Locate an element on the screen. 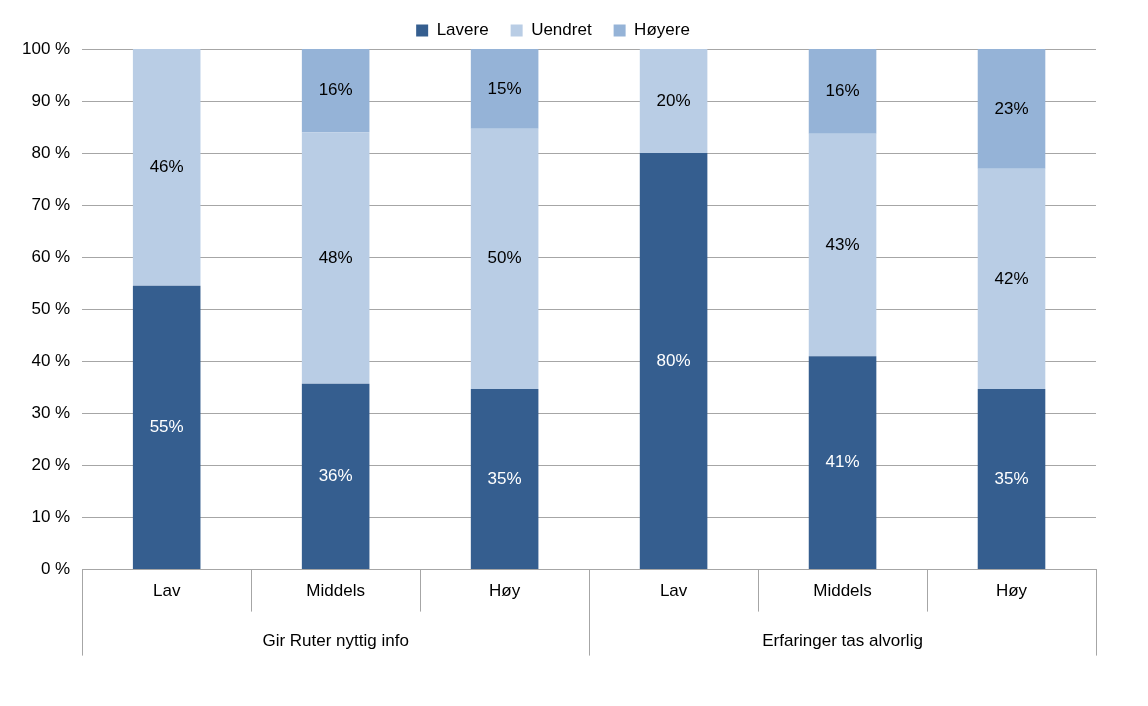 The height and width of the screenshot is (706, 1148). y-tick-label: 50 % is located at coordinates (51, 308).